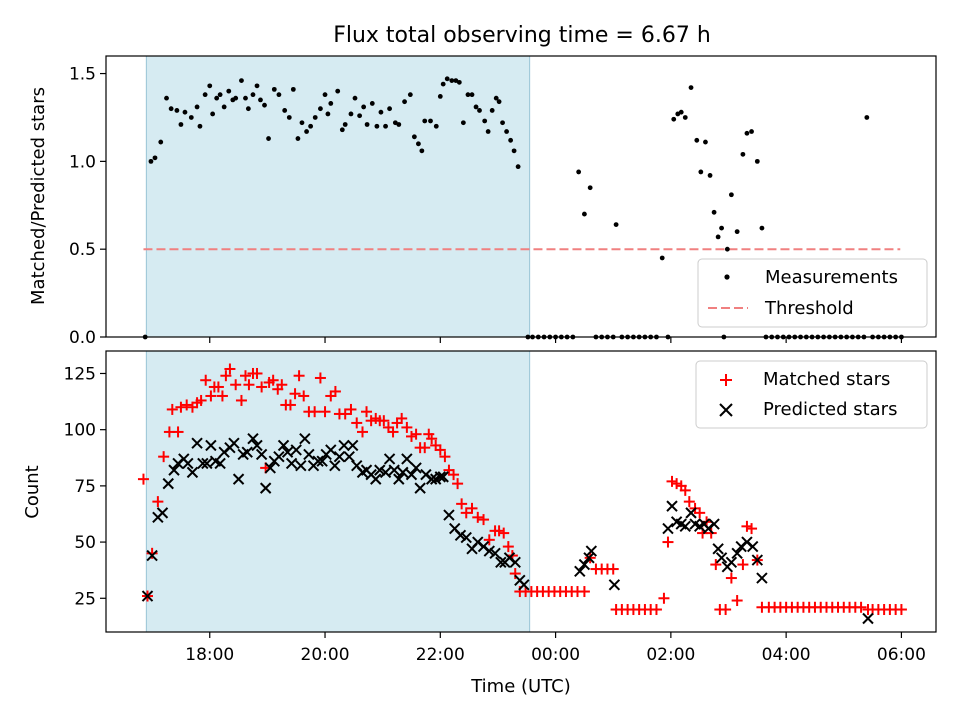  Describe the element at coordinates (85, 599) in the screenshot. I see `count-y-tick-label: 25` at that location.